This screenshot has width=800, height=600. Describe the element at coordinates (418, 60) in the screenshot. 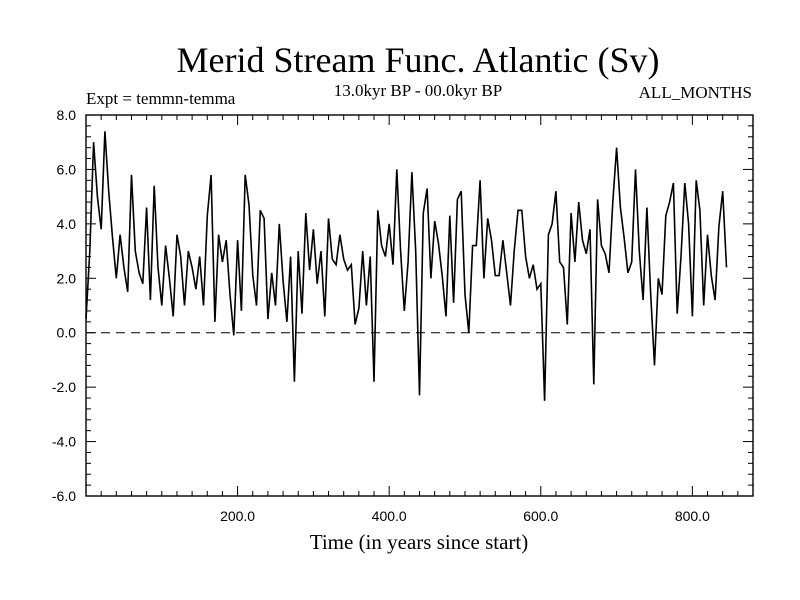

I see `chart-title: Merid Stream Func. Atlantic (Sv)` at that location.